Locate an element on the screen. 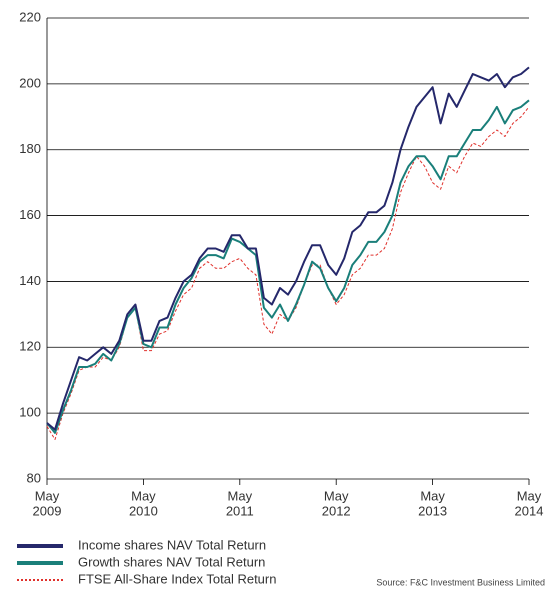 The width and height of the screenshot is (546, 592). y-tick-label: 120 is located at coordinates (30, 346).